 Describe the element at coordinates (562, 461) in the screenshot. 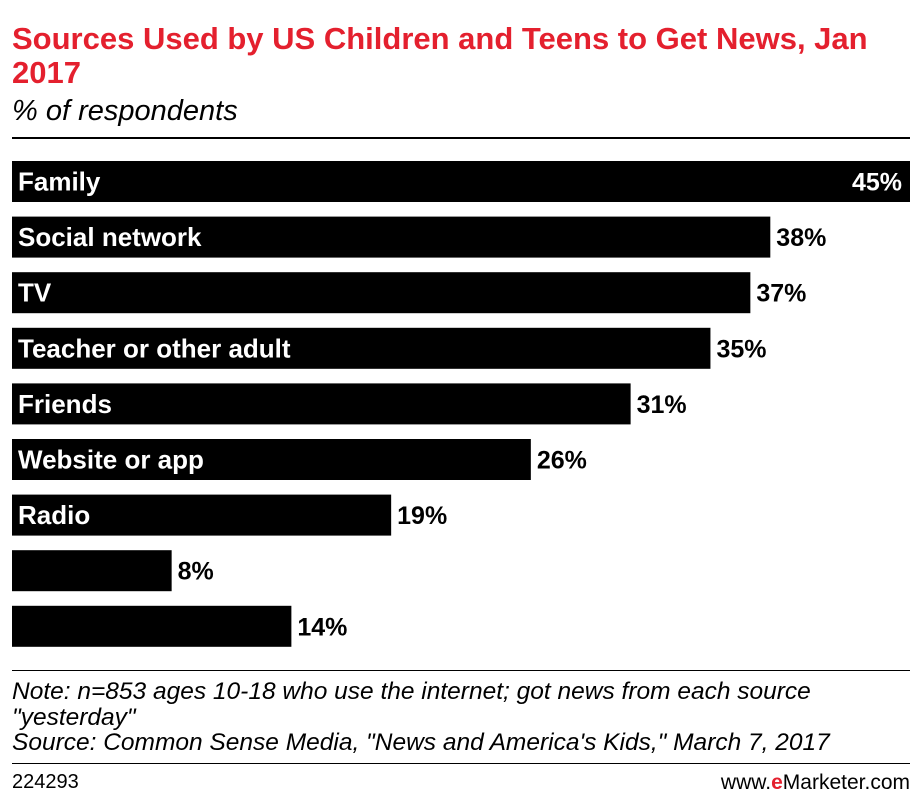

I see `value-label: 26%` at that location.